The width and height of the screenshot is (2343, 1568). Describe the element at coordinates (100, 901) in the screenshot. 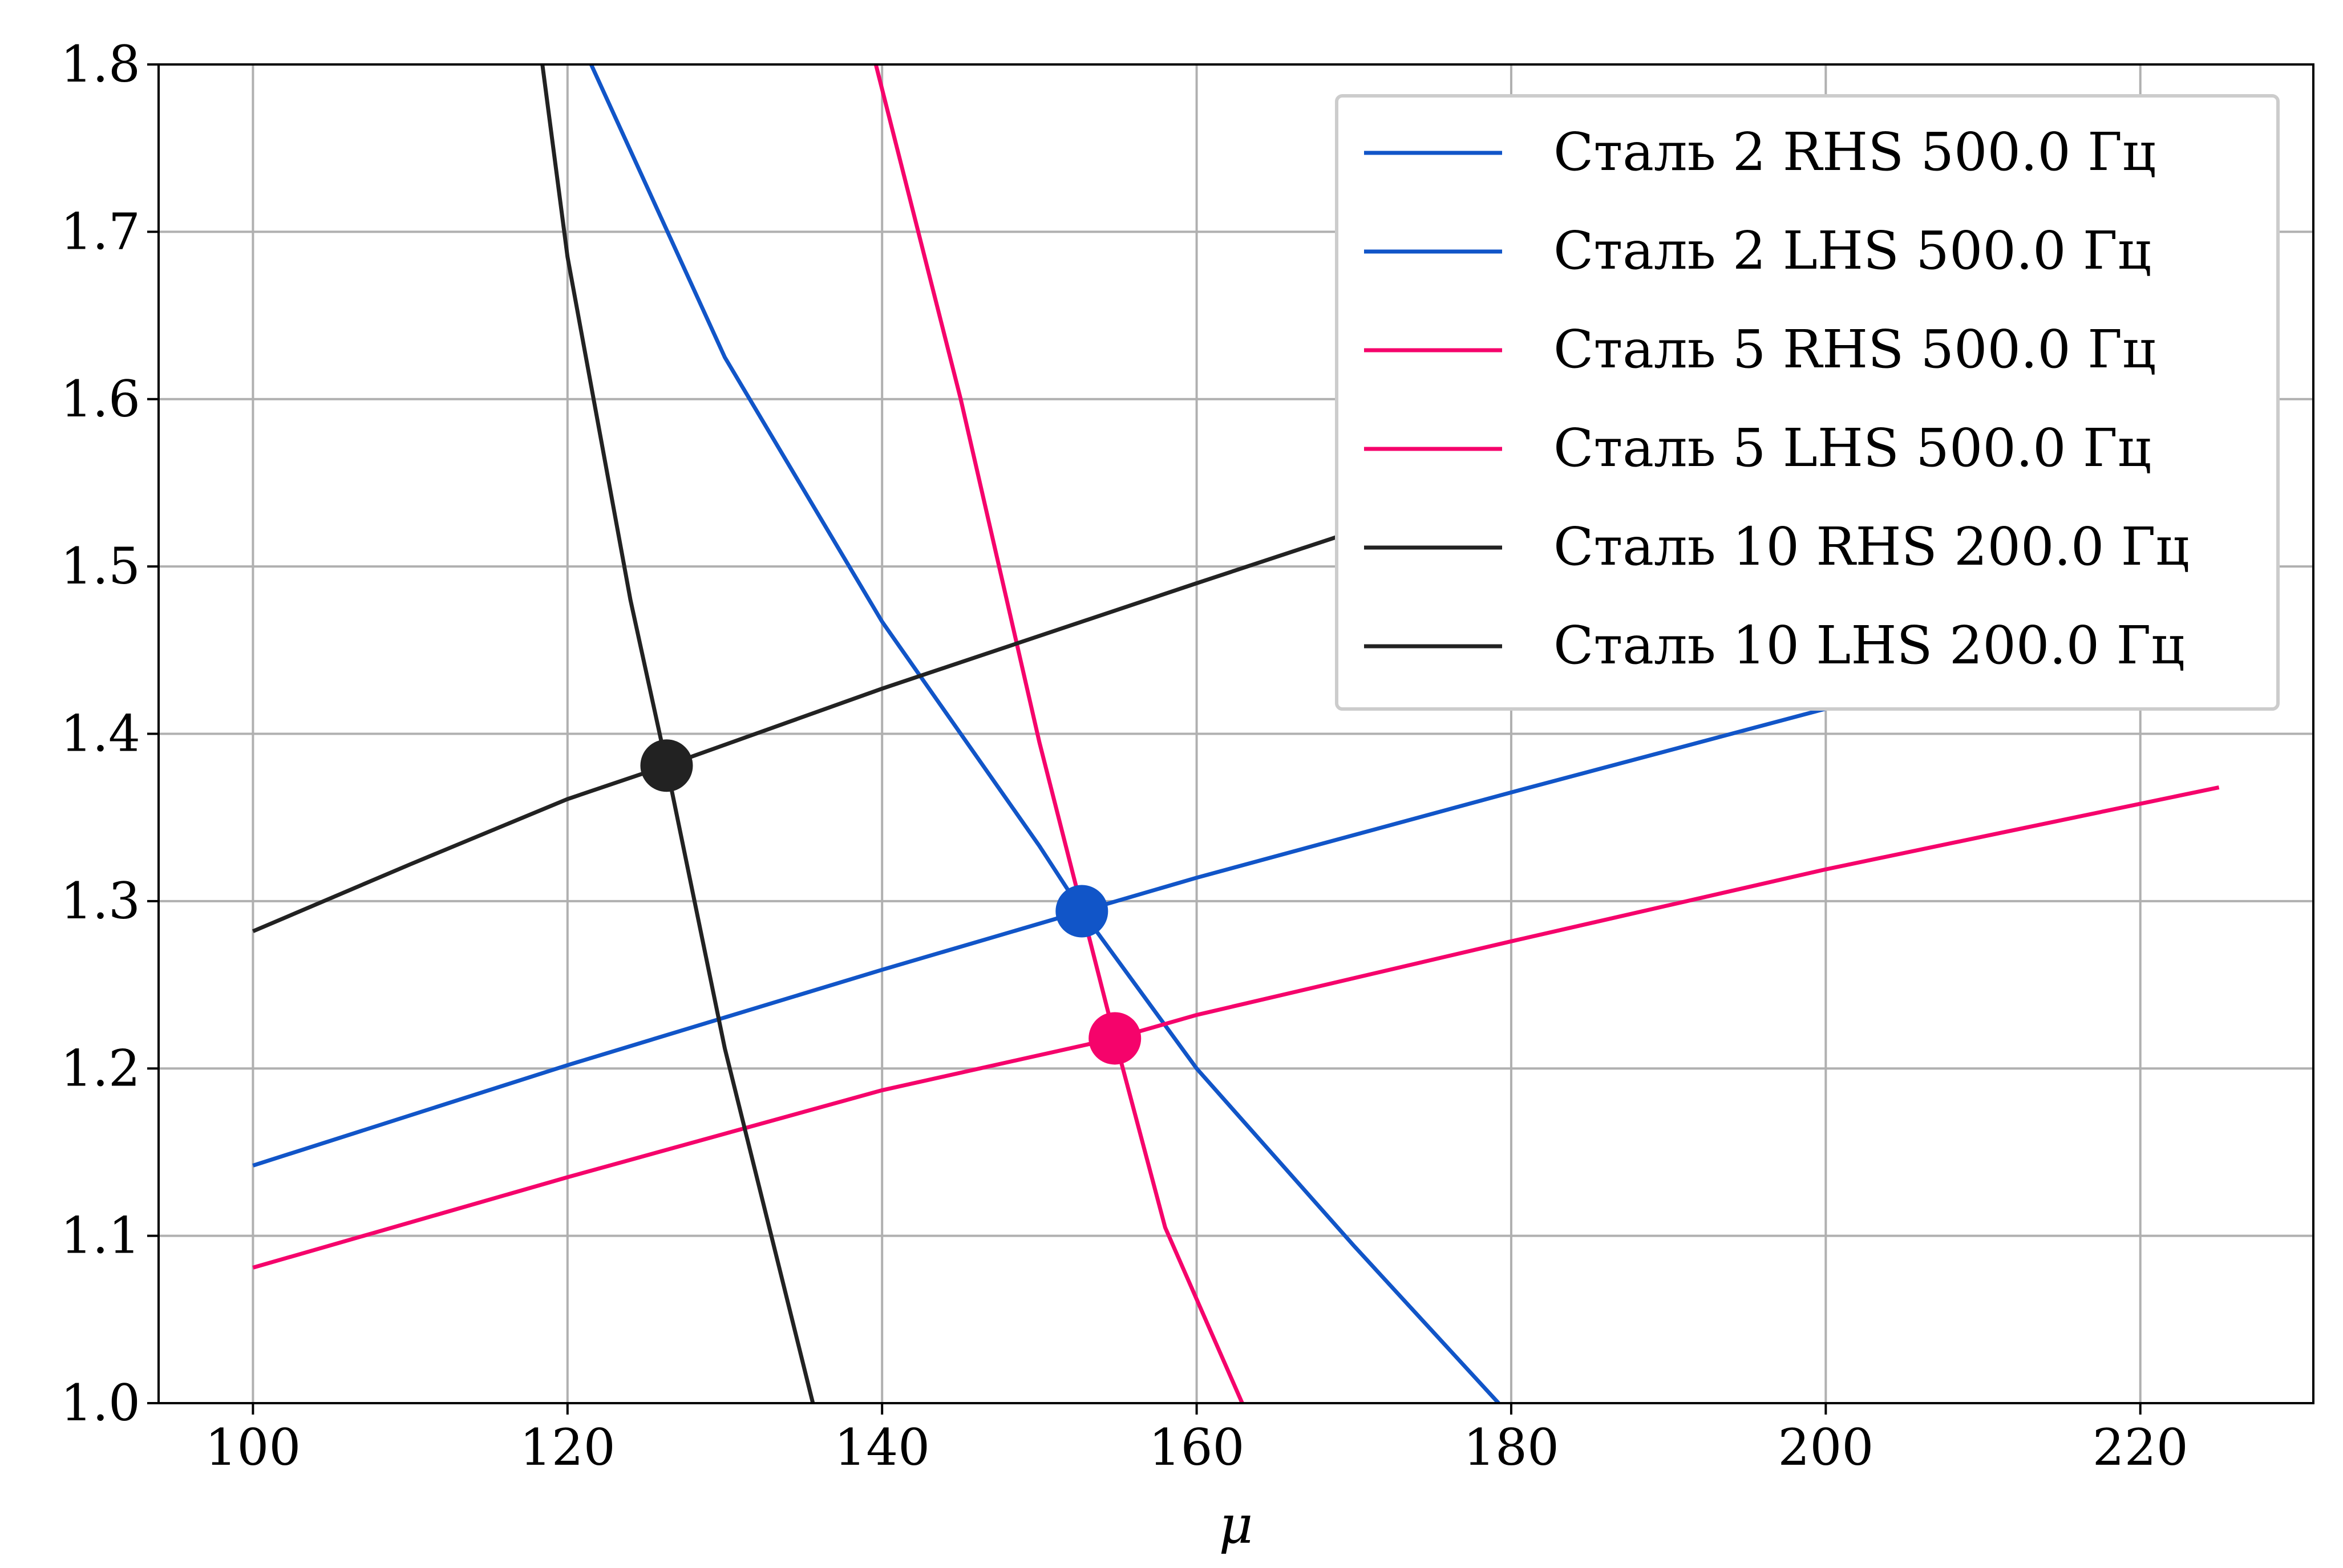

I see `y-tick-label: 1.3` at that location.